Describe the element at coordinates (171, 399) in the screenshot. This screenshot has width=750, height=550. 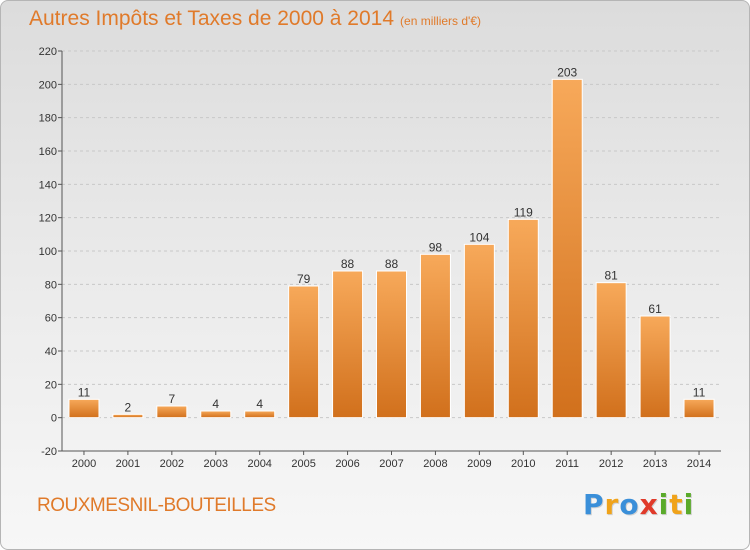
I see `data-label: 7` at that location.